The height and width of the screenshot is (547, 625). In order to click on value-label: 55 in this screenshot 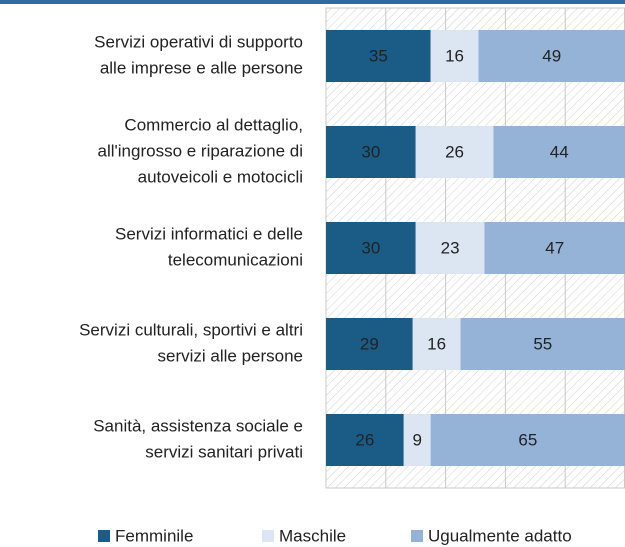, I will do `click(542, 343)`.